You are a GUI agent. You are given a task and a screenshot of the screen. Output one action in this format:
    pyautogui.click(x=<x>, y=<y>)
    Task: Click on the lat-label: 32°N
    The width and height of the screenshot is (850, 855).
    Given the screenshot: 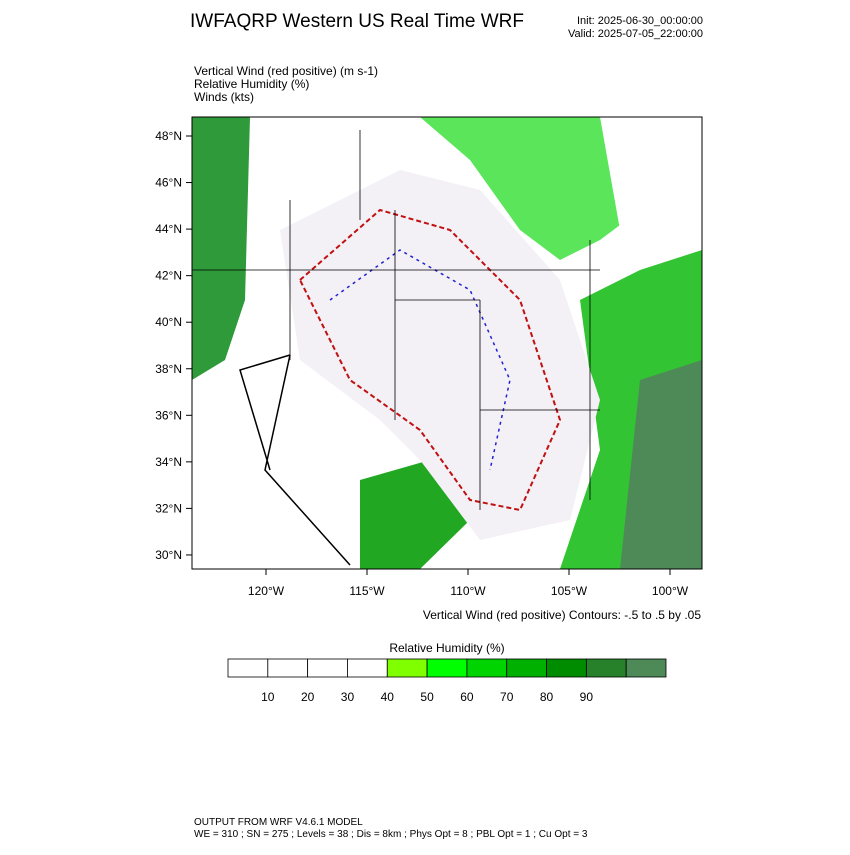 What is the action you would take?
    pyautogui.click(x=168, y=508)
    